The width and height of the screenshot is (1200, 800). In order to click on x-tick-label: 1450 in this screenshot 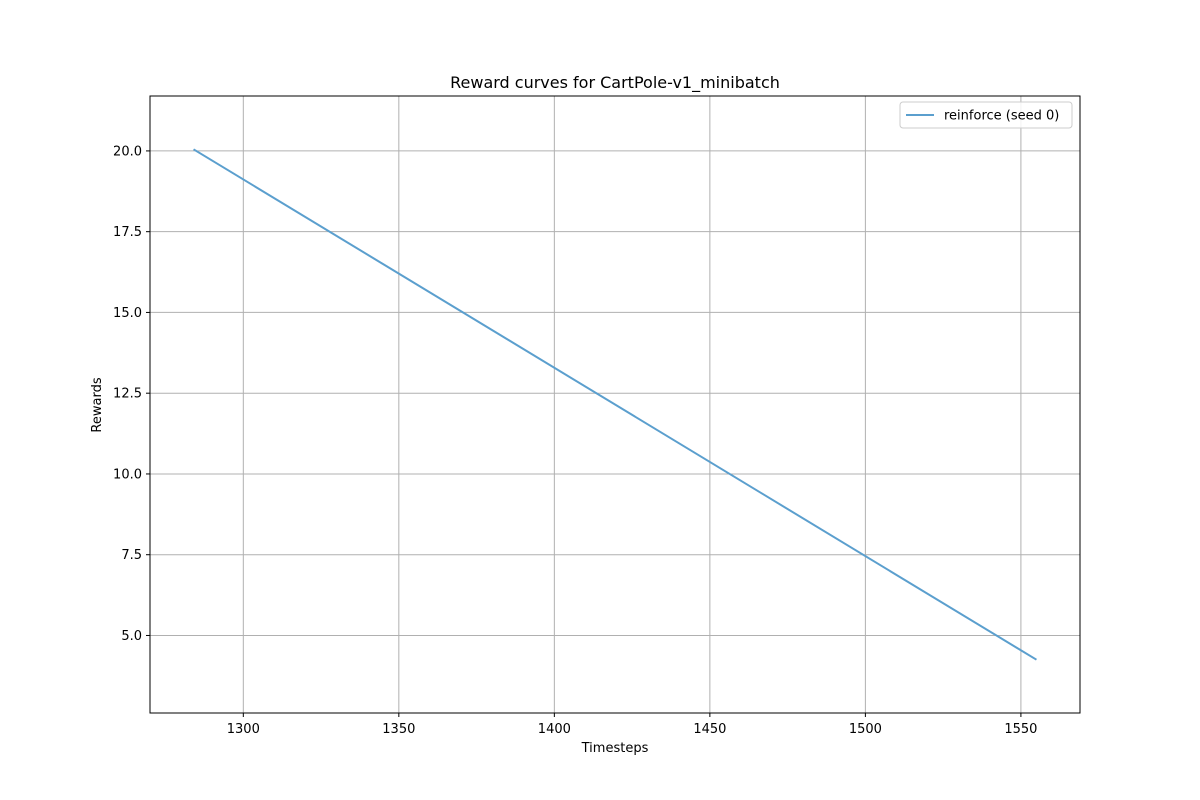, I will do `click(709, 729)`.